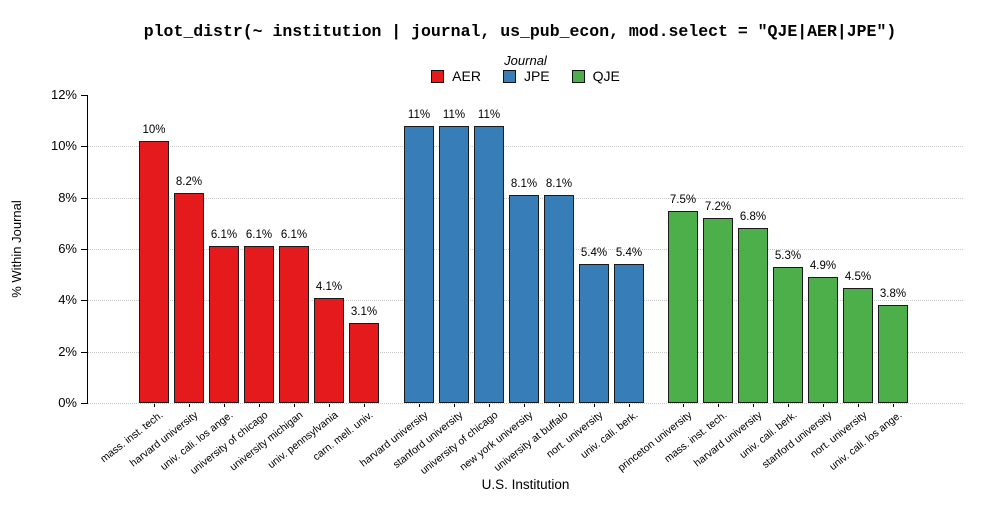 This screenshot has height=523, width=1000. Describe the element at coordinates (858, 276) in the screenshot. I see `bar-value-label: 4.5%` at that location.